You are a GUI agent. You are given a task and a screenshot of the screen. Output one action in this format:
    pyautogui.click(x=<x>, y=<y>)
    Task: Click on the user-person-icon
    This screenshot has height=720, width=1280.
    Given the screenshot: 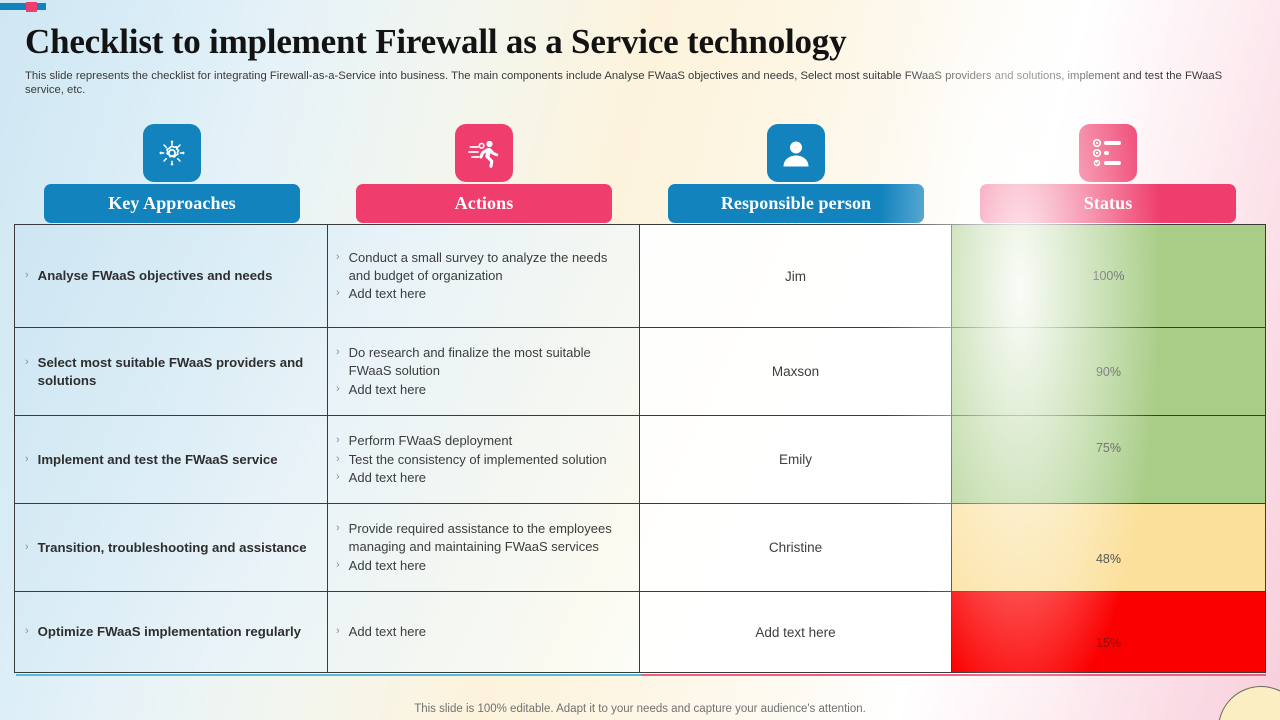 What is the action you would take?
    pyautogui.click(x=796, y=153)
    